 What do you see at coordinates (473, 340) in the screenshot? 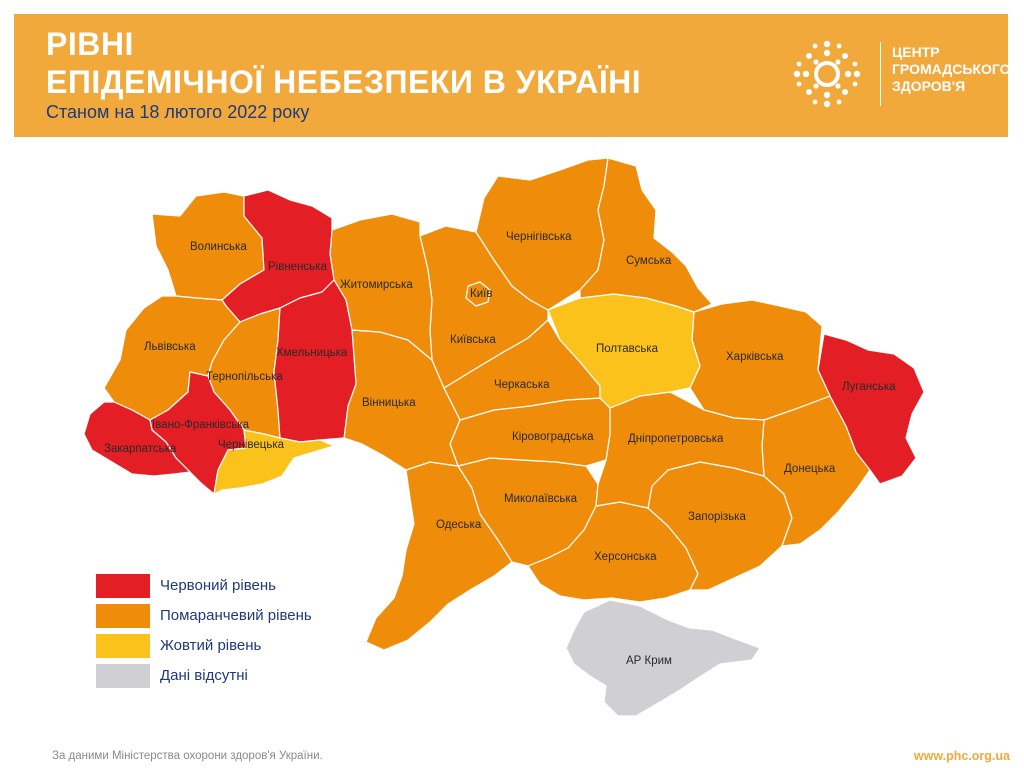
I see `label-kyivska: Київська` at bounding box center [473, 340].